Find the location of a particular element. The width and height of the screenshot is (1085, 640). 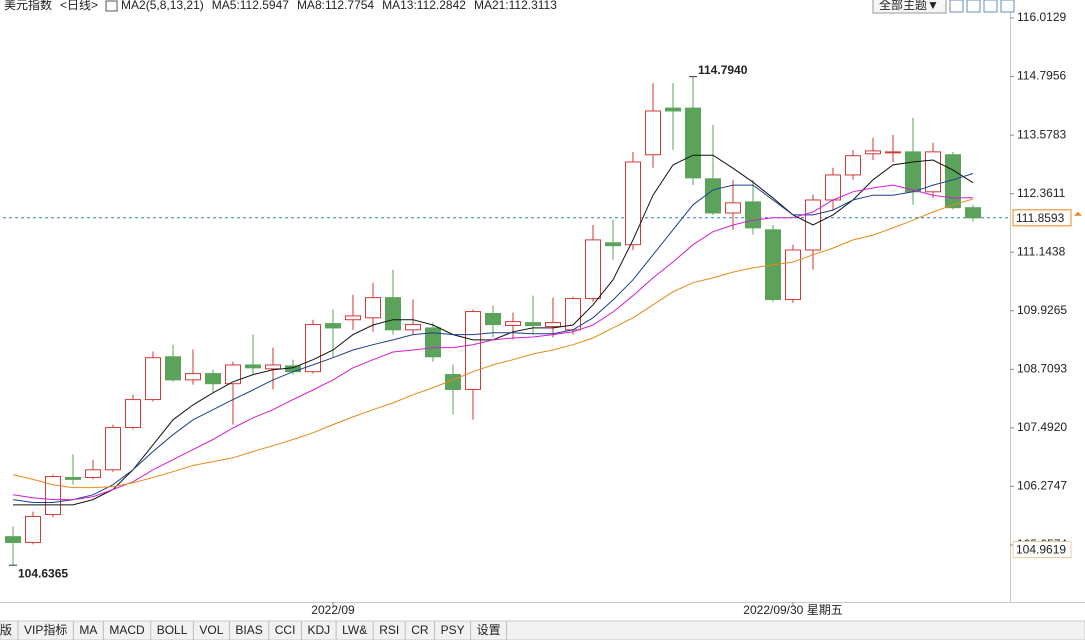

x-tick-label: 2022/09/30 星期五 is located at coordinates (792, 610).